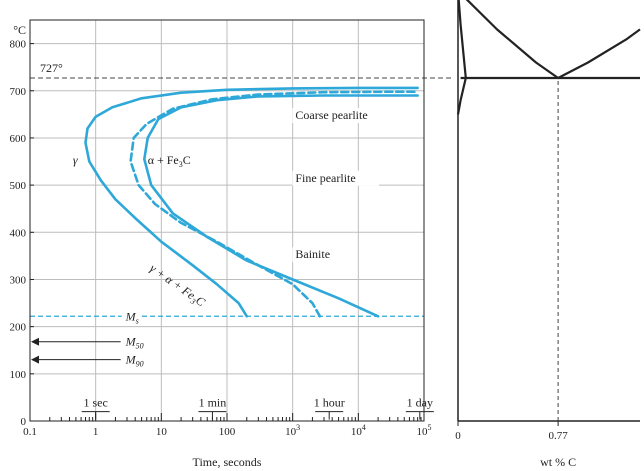 The width and height of the screenshot is (644, 471). What do you see at coordinates (18, 280) in the screenshot?
I see `y-tick-label: 300` at bounding box center [18, 280].